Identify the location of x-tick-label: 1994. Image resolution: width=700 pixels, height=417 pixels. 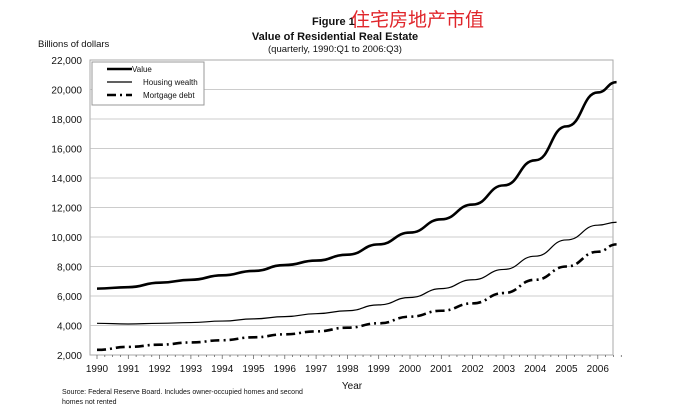
(222, 369).